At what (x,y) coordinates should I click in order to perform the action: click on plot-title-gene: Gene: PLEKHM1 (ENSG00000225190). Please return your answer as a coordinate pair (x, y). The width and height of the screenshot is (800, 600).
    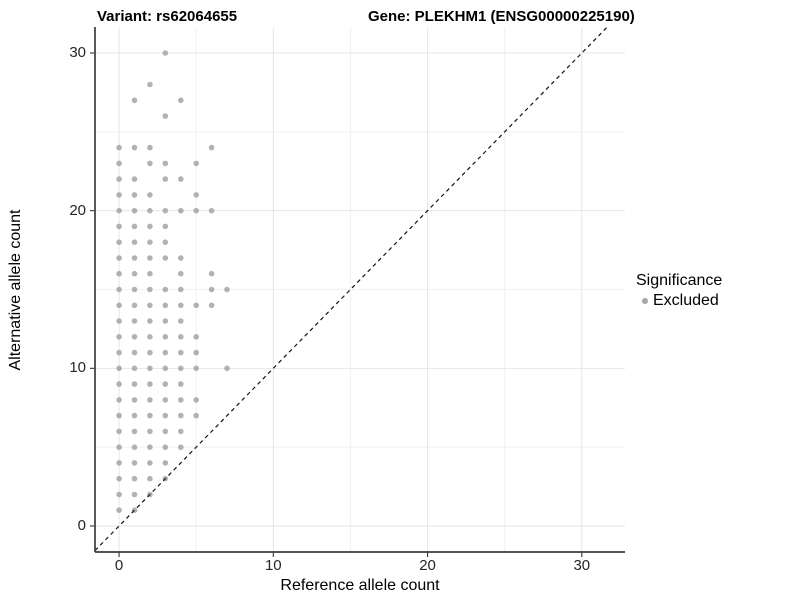
    Looking at the image, I should click on (501, 16).